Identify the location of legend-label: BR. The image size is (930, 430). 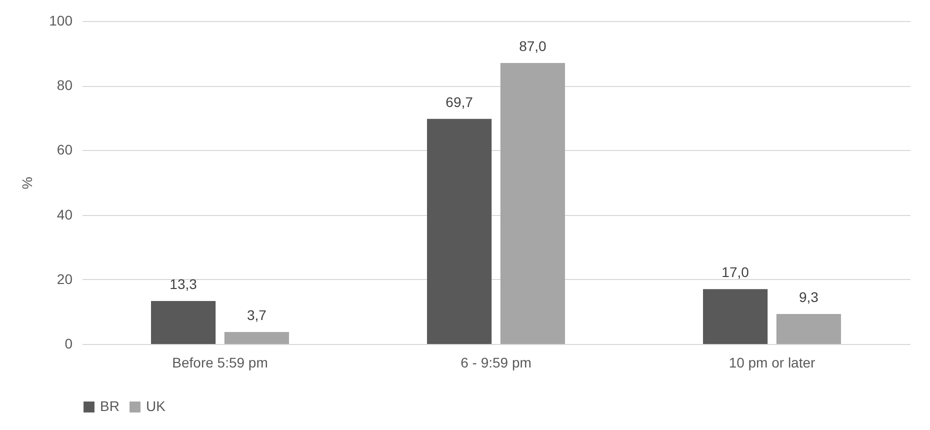
(110, 406).